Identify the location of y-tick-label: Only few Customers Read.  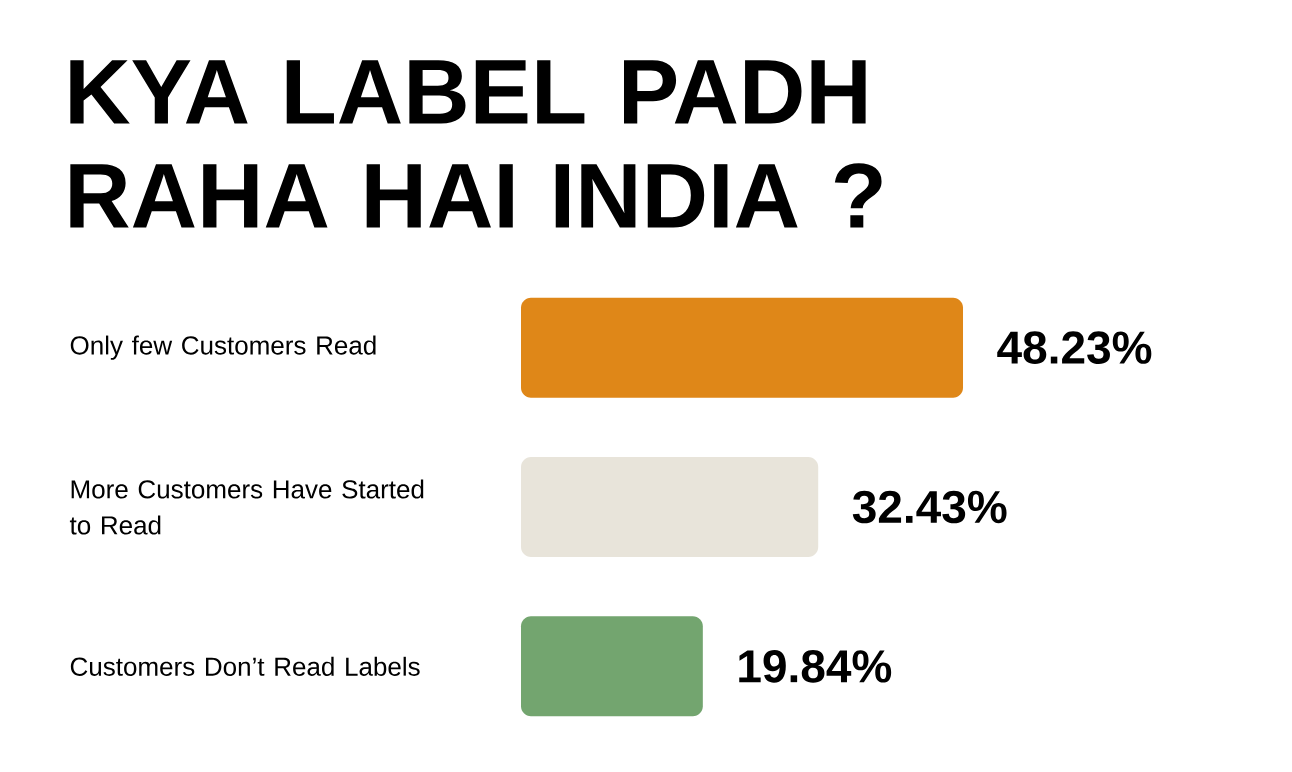
(223, 347).